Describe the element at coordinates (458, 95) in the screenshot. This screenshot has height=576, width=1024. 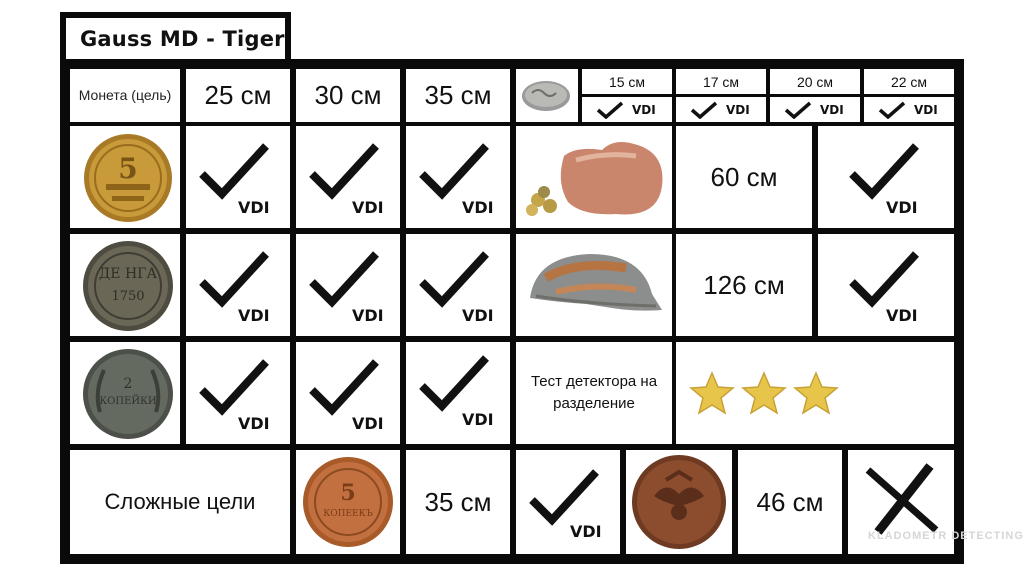
I see `header-depth-35: 35 см` at that location.